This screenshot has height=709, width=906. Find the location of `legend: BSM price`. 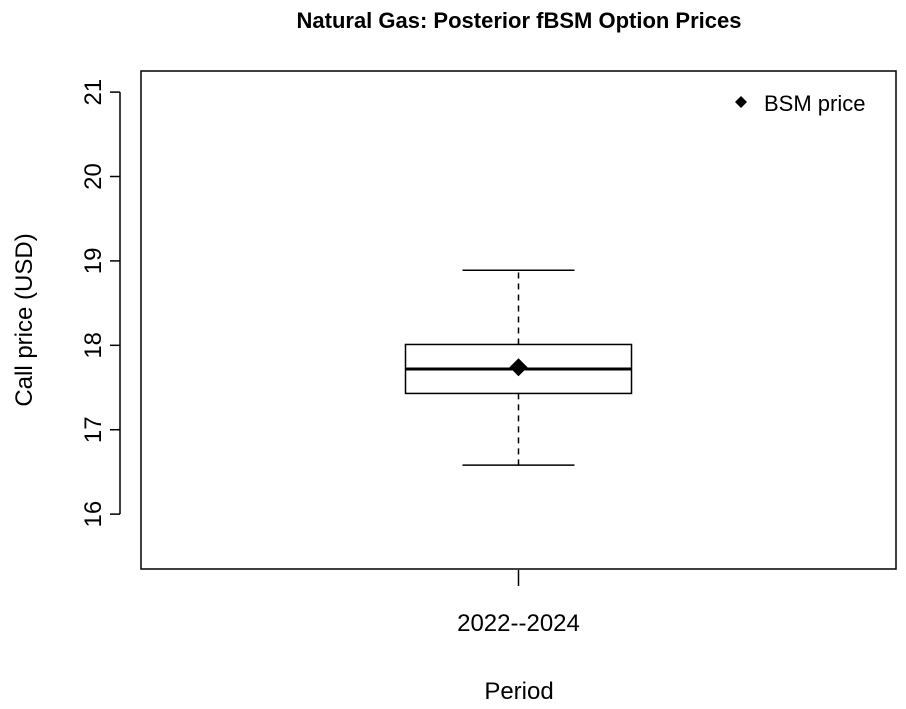

legend: BSM price is located at coordinates (800, 103).